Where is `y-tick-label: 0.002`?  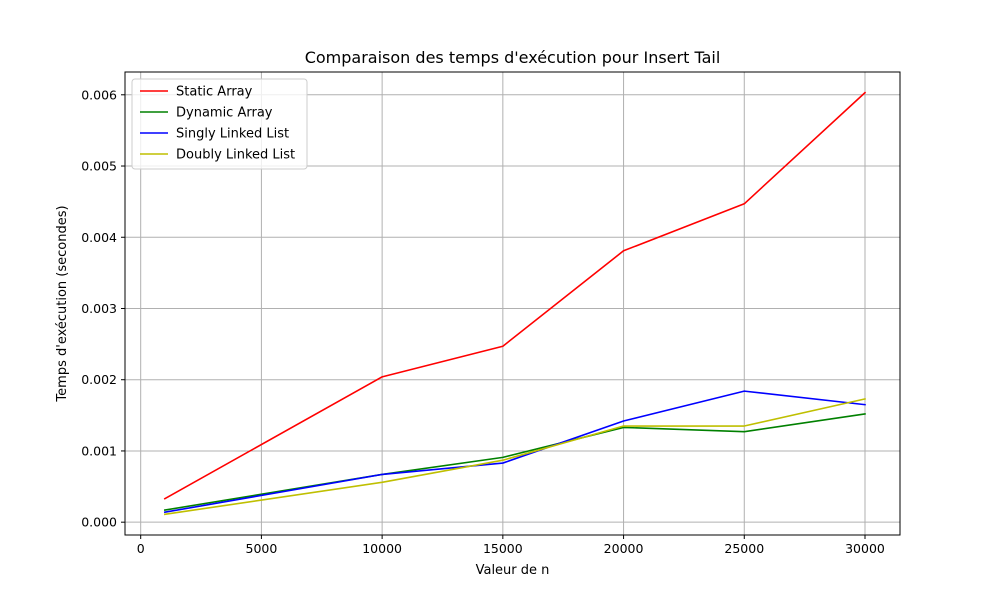 y-tick-label: 0.002 is located at coordinates (99, 379).